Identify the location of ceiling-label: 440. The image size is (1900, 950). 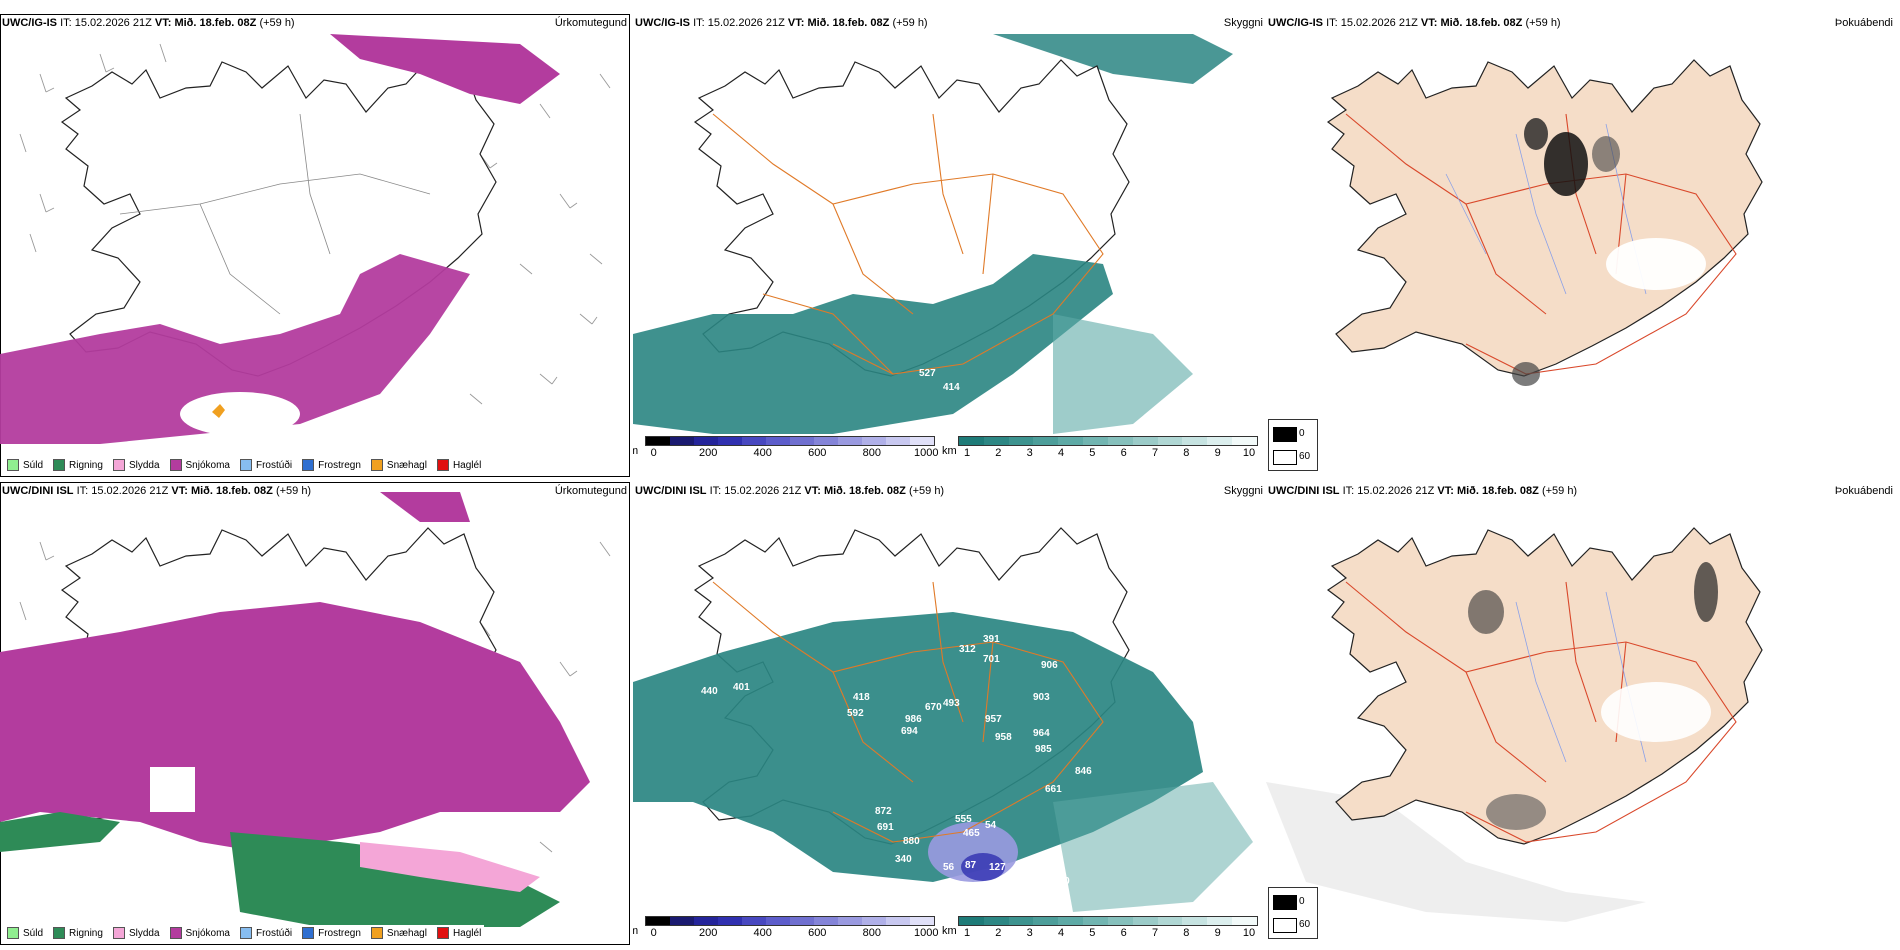
(709, 691).